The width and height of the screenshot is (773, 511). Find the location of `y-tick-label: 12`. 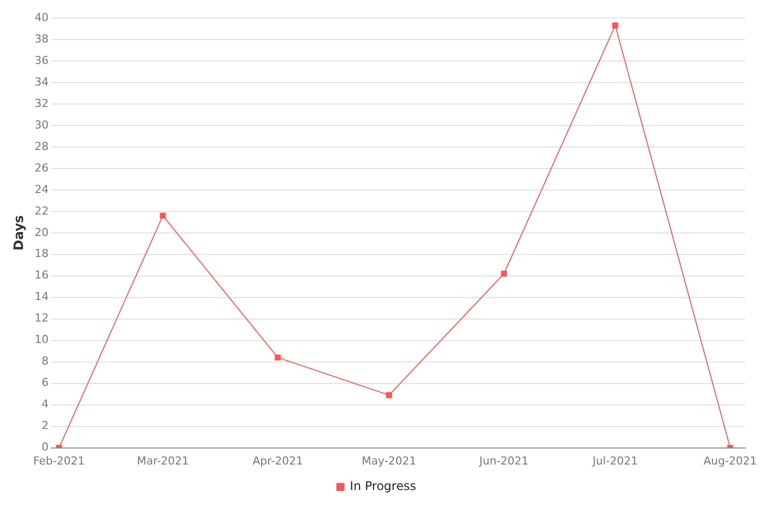

y-tick-label: 12 is located at coordinates (41, 318).